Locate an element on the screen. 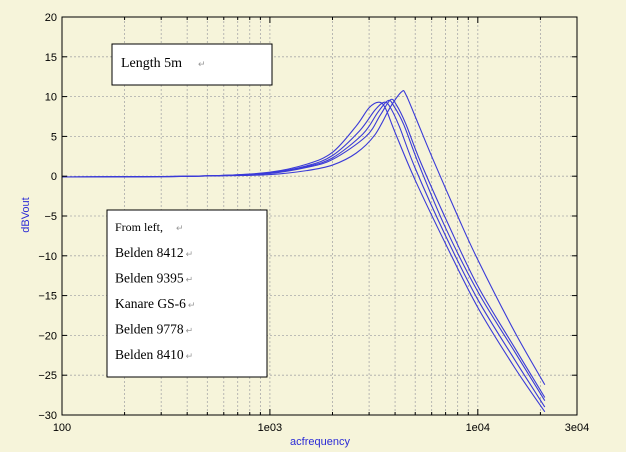 The width and height of the screenshot is (626, 452). length-note-text: Length 5m is located at coordinates (151, 63).